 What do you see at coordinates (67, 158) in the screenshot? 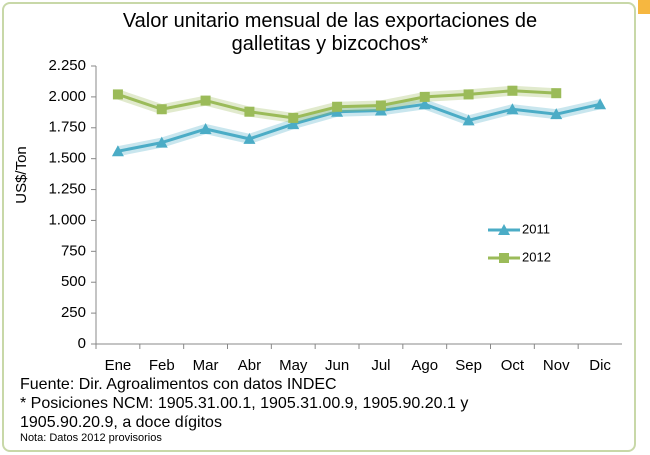
I see `y-tick-label: 1.500` at bounding box center [67, 158].